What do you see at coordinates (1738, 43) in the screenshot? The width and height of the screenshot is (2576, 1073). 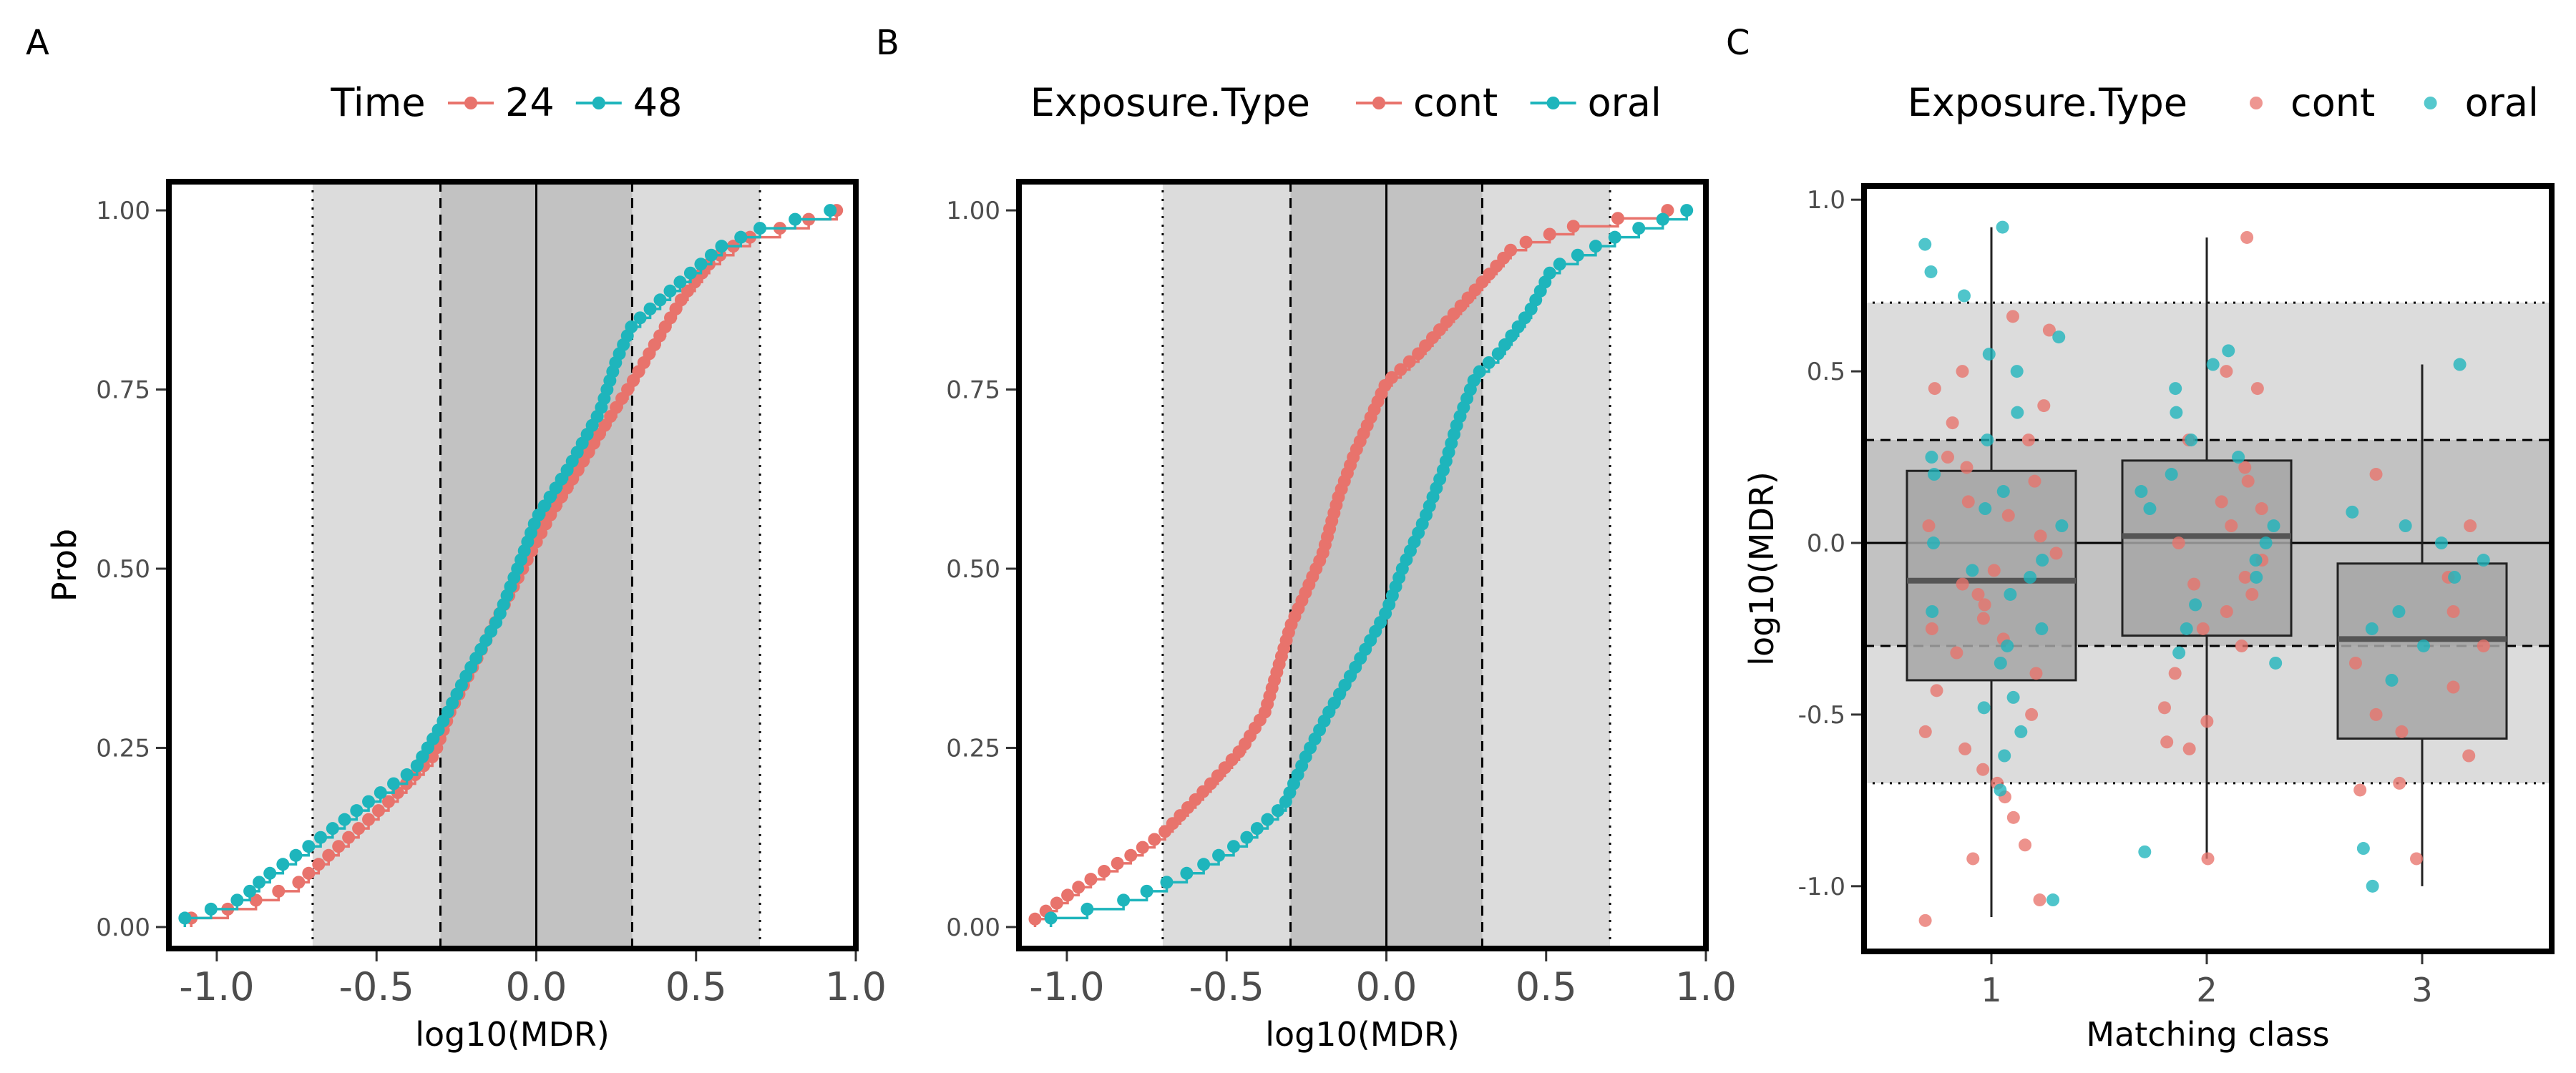 I see `panel-tag: C` at bounding box center [1738, 43].